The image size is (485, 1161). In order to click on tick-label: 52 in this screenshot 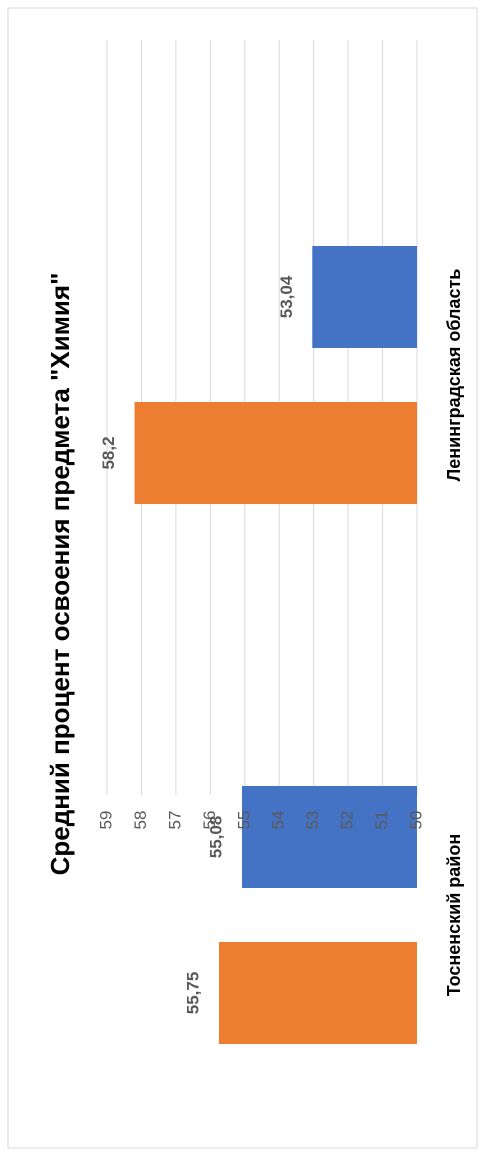, I will do `click(347, 820)`.